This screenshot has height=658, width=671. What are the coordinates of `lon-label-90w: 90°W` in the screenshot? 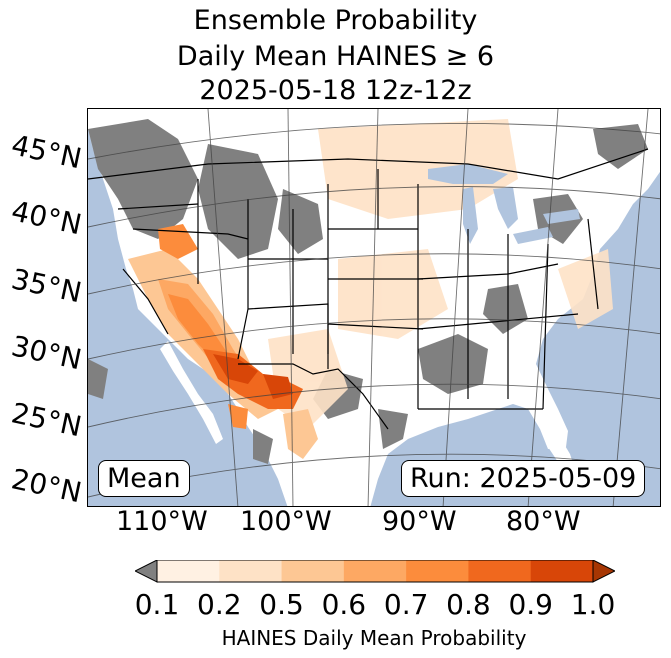 It's located at (419, 521).